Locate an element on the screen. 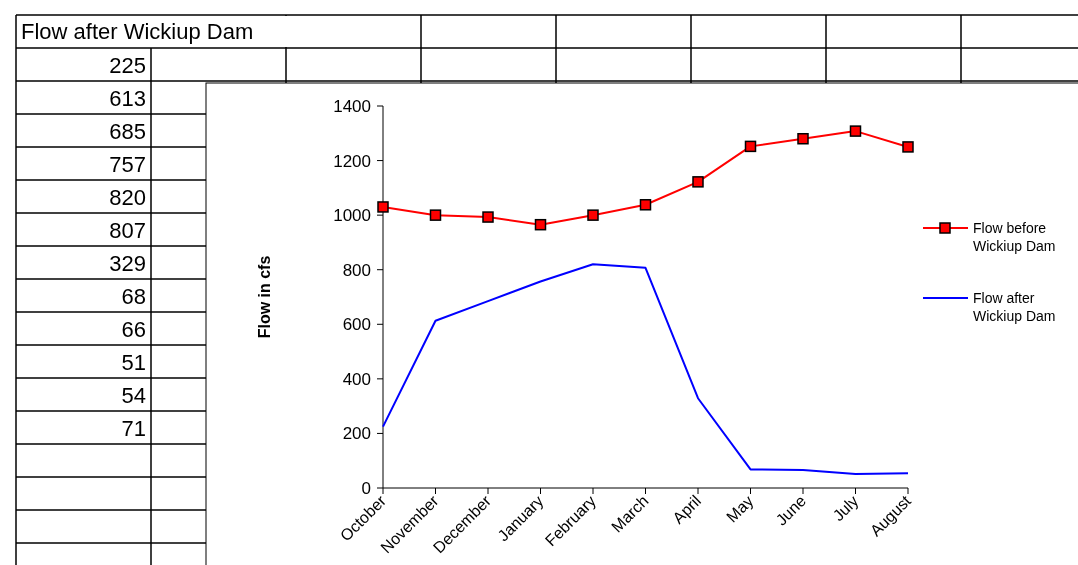 The width and height of the screenshot is (1078, 565). legend-label: Flow after Wickiup Dam is located at coordinates (1014, 307).